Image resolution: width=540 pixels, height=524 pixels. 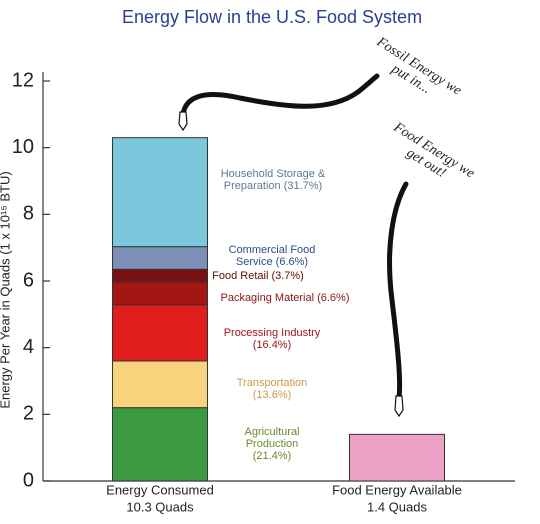 What do you see at coordinates (6, 289) in the screenshot?
I see `y-axis-label: Energy Per Year in Quads (1 x 10¹⁵ BTU)` at bounding box center [6, 289].